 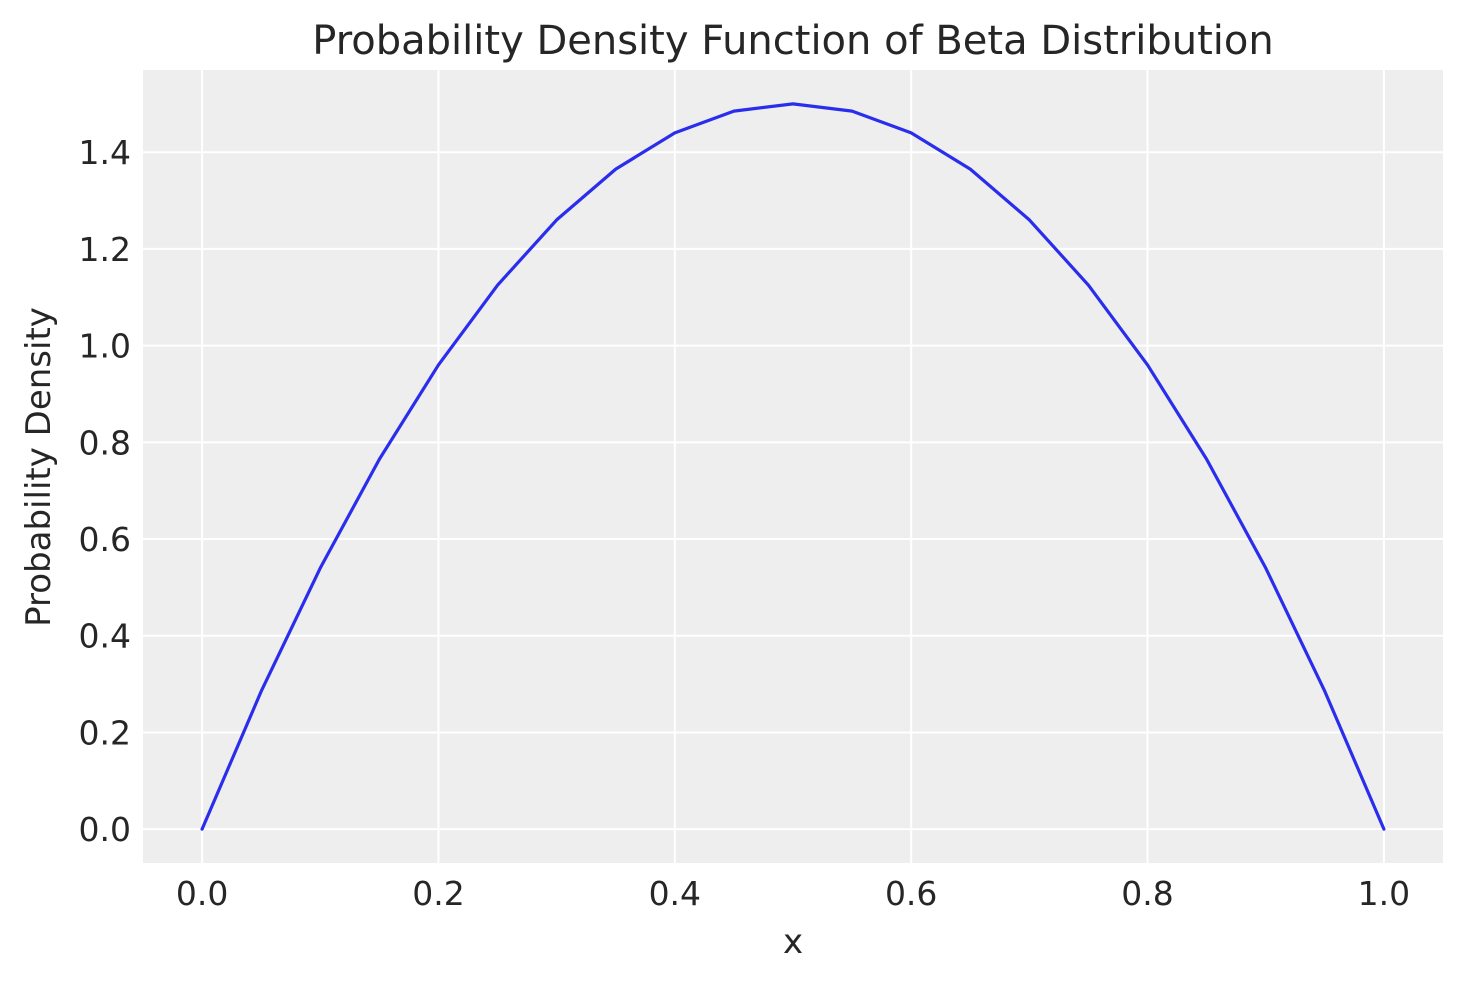 What do you see at coordinates (438, 893) in the screenshot?
I see `x-tick-label: 0.2` at bounding box center [438, 893].